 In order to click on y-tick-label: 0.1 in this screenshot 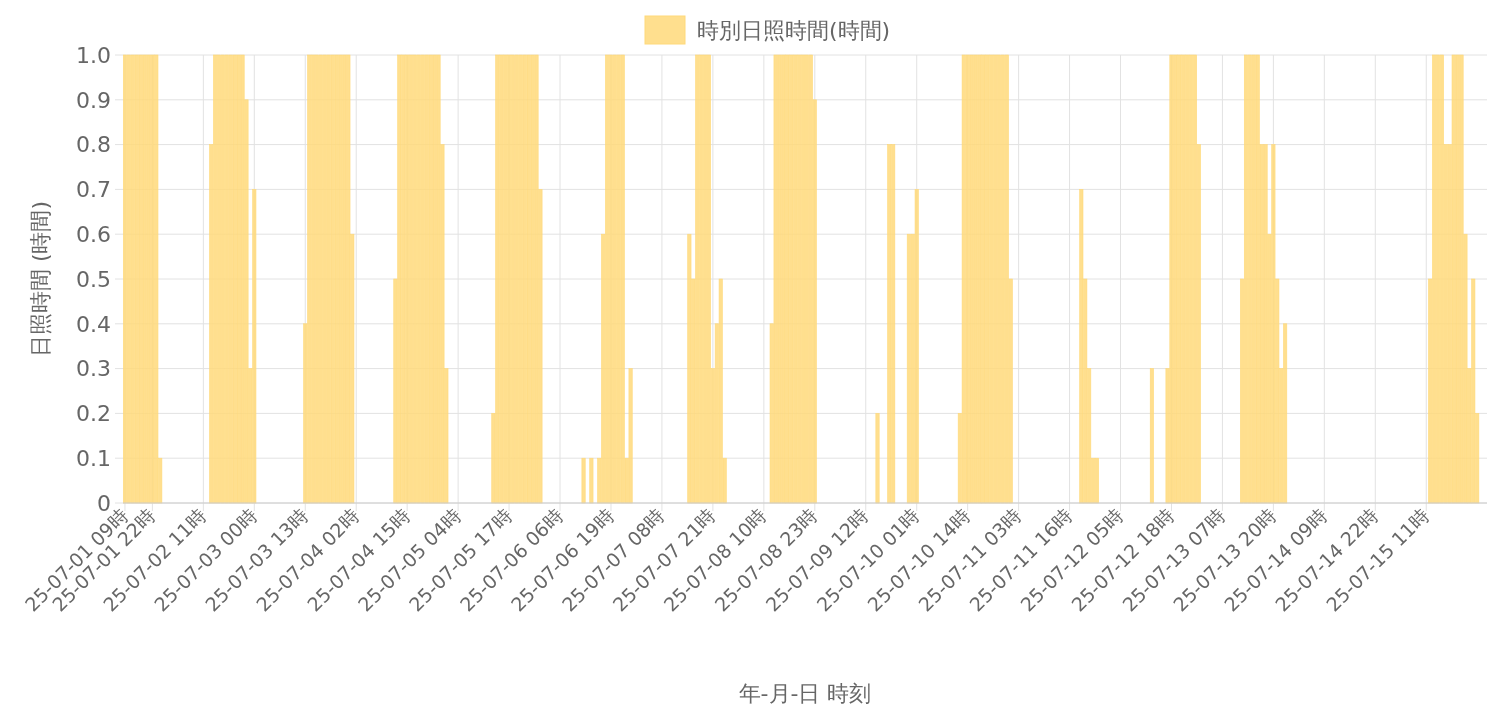, I will do `click(93, 458)`.